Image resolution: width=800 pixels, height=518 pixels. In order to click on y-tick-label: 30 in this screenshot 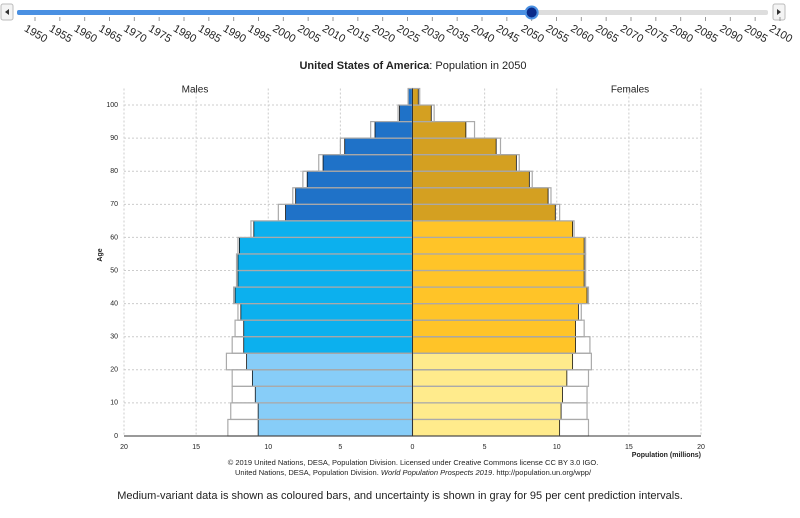, I will do `click(114, 337)`.